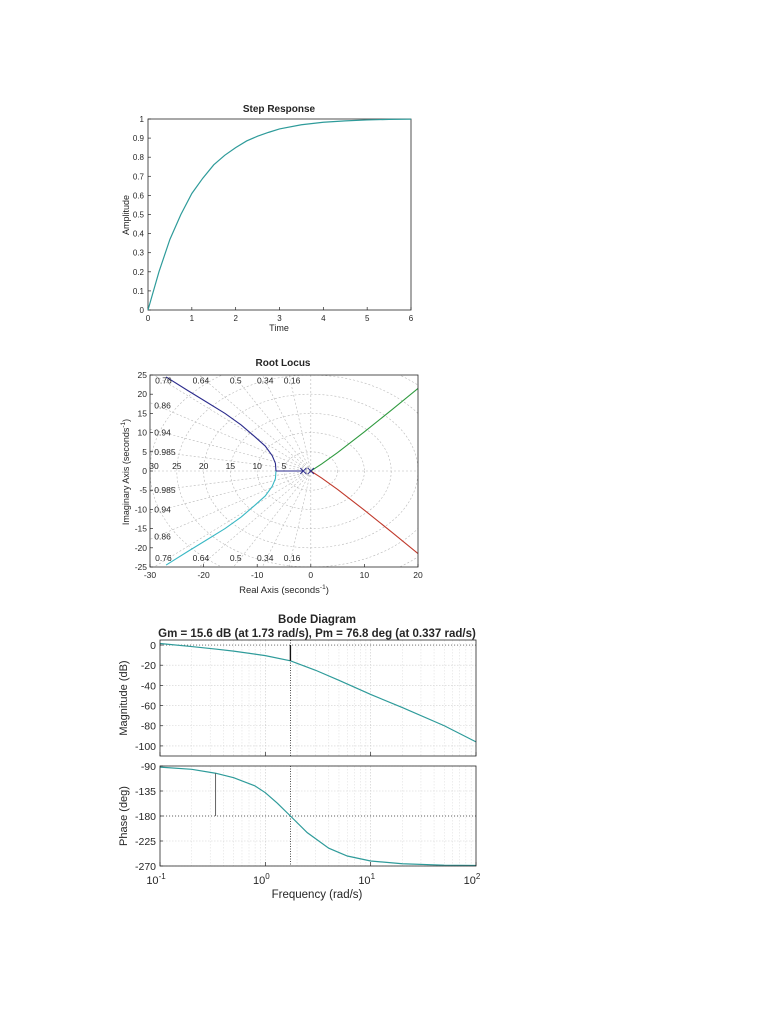  Describe the element at coordinates (139, 253) in the screenshot. I see `y-tick-label: 0.3` at that location.